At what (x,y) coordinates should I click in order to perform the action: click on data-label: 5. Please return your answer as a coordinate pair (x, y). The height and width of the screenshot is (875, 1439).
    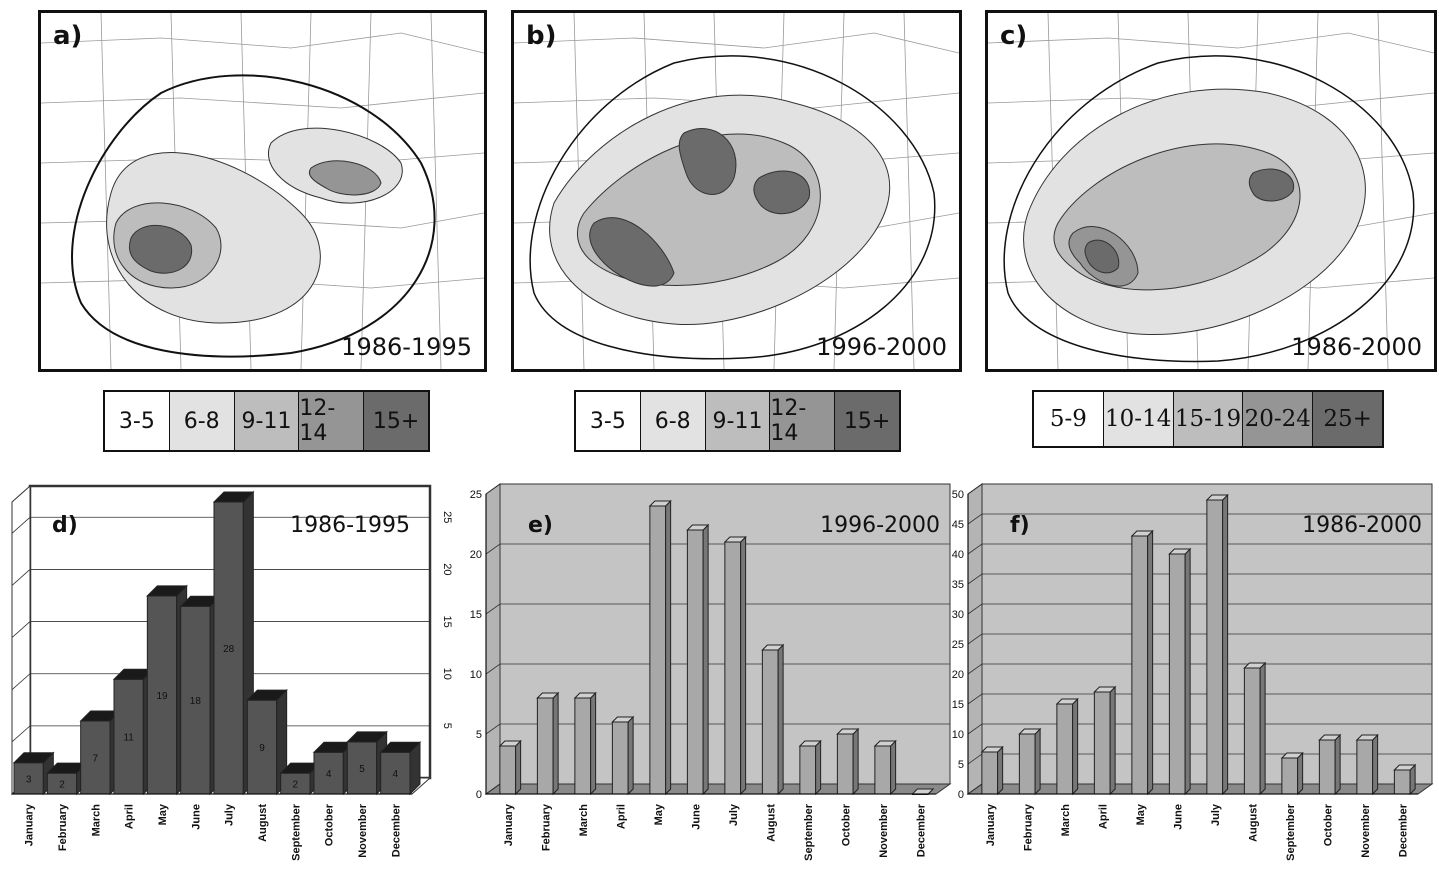
    Looking at the image, I should click on (362, 769).